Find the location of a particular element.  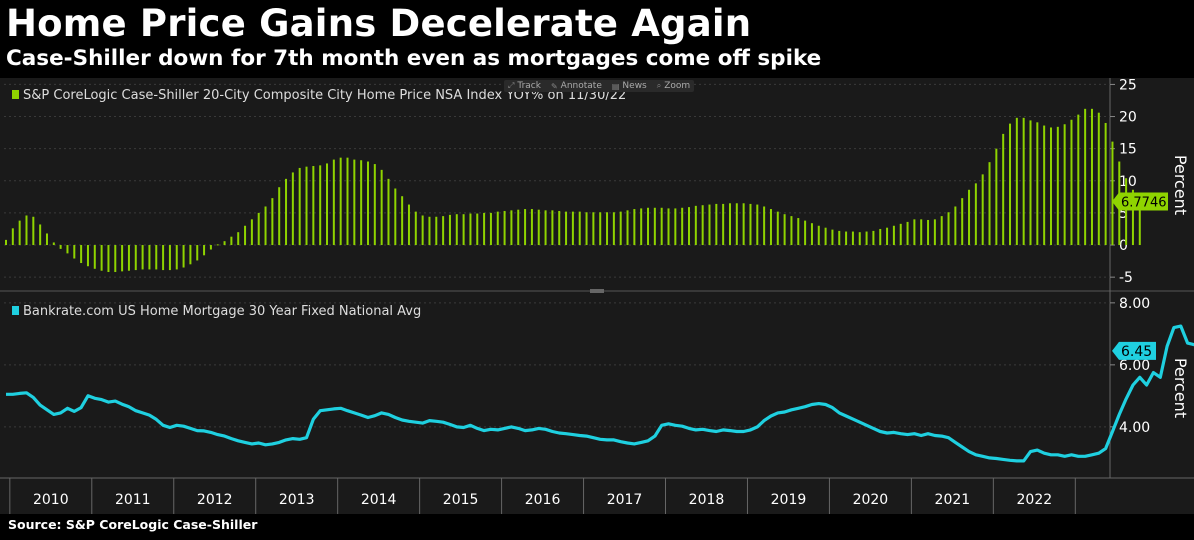

zoom-icon: ⌕ is located at coordinates (659, 85).